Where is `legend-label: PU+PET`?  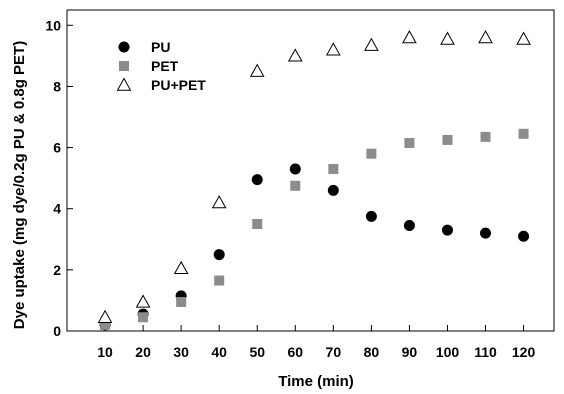
legend-label: PU+PET is located at coordinates (178, 85).